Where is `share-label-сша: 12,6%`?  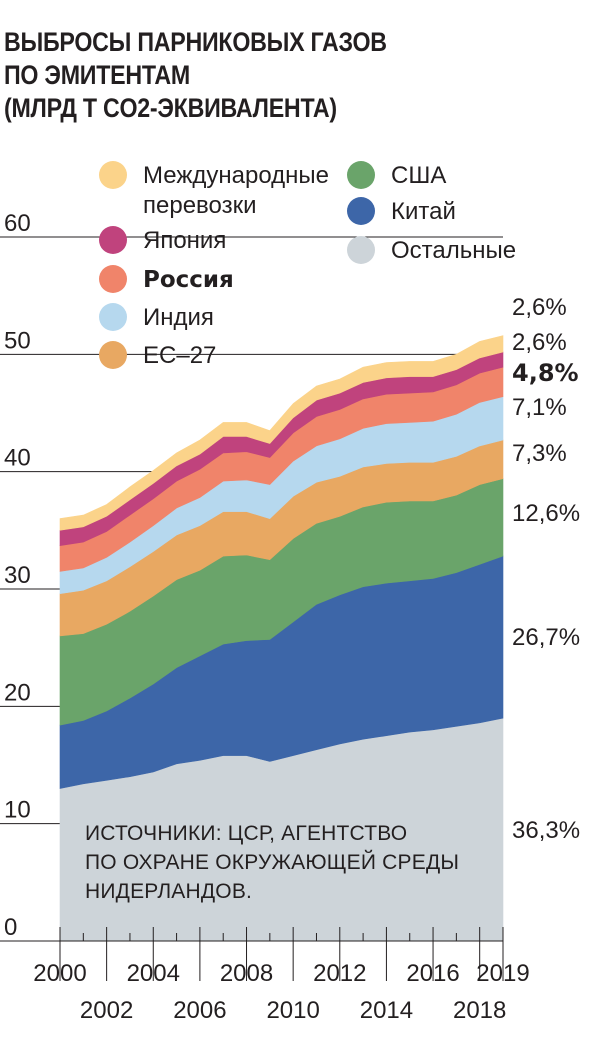
share-label-сша: 12,6% is located at coordinates (546, 513).